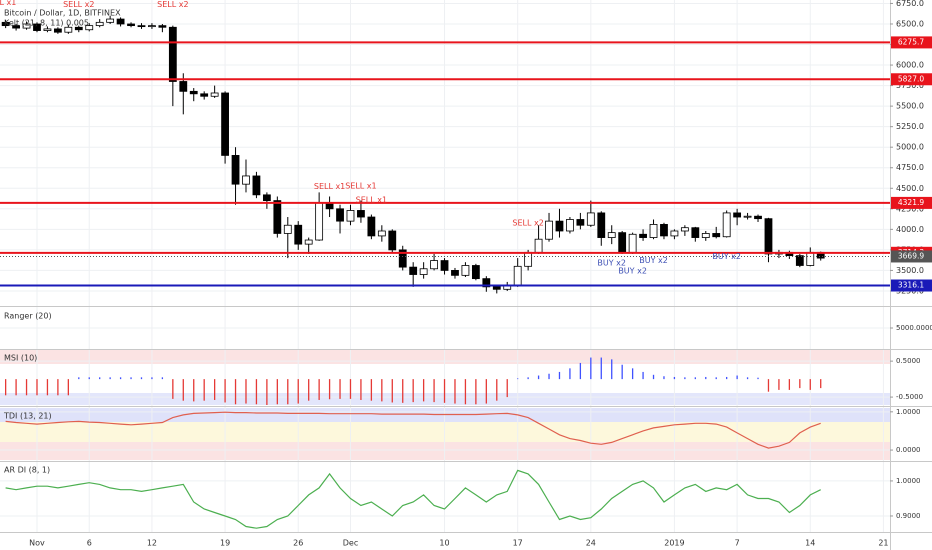 This screenshot has width=932, height=550. What do you see at coordinates (911, 202) in the screenshot?
I see `level-label: 4321.9` at bounding box center [911, 202].